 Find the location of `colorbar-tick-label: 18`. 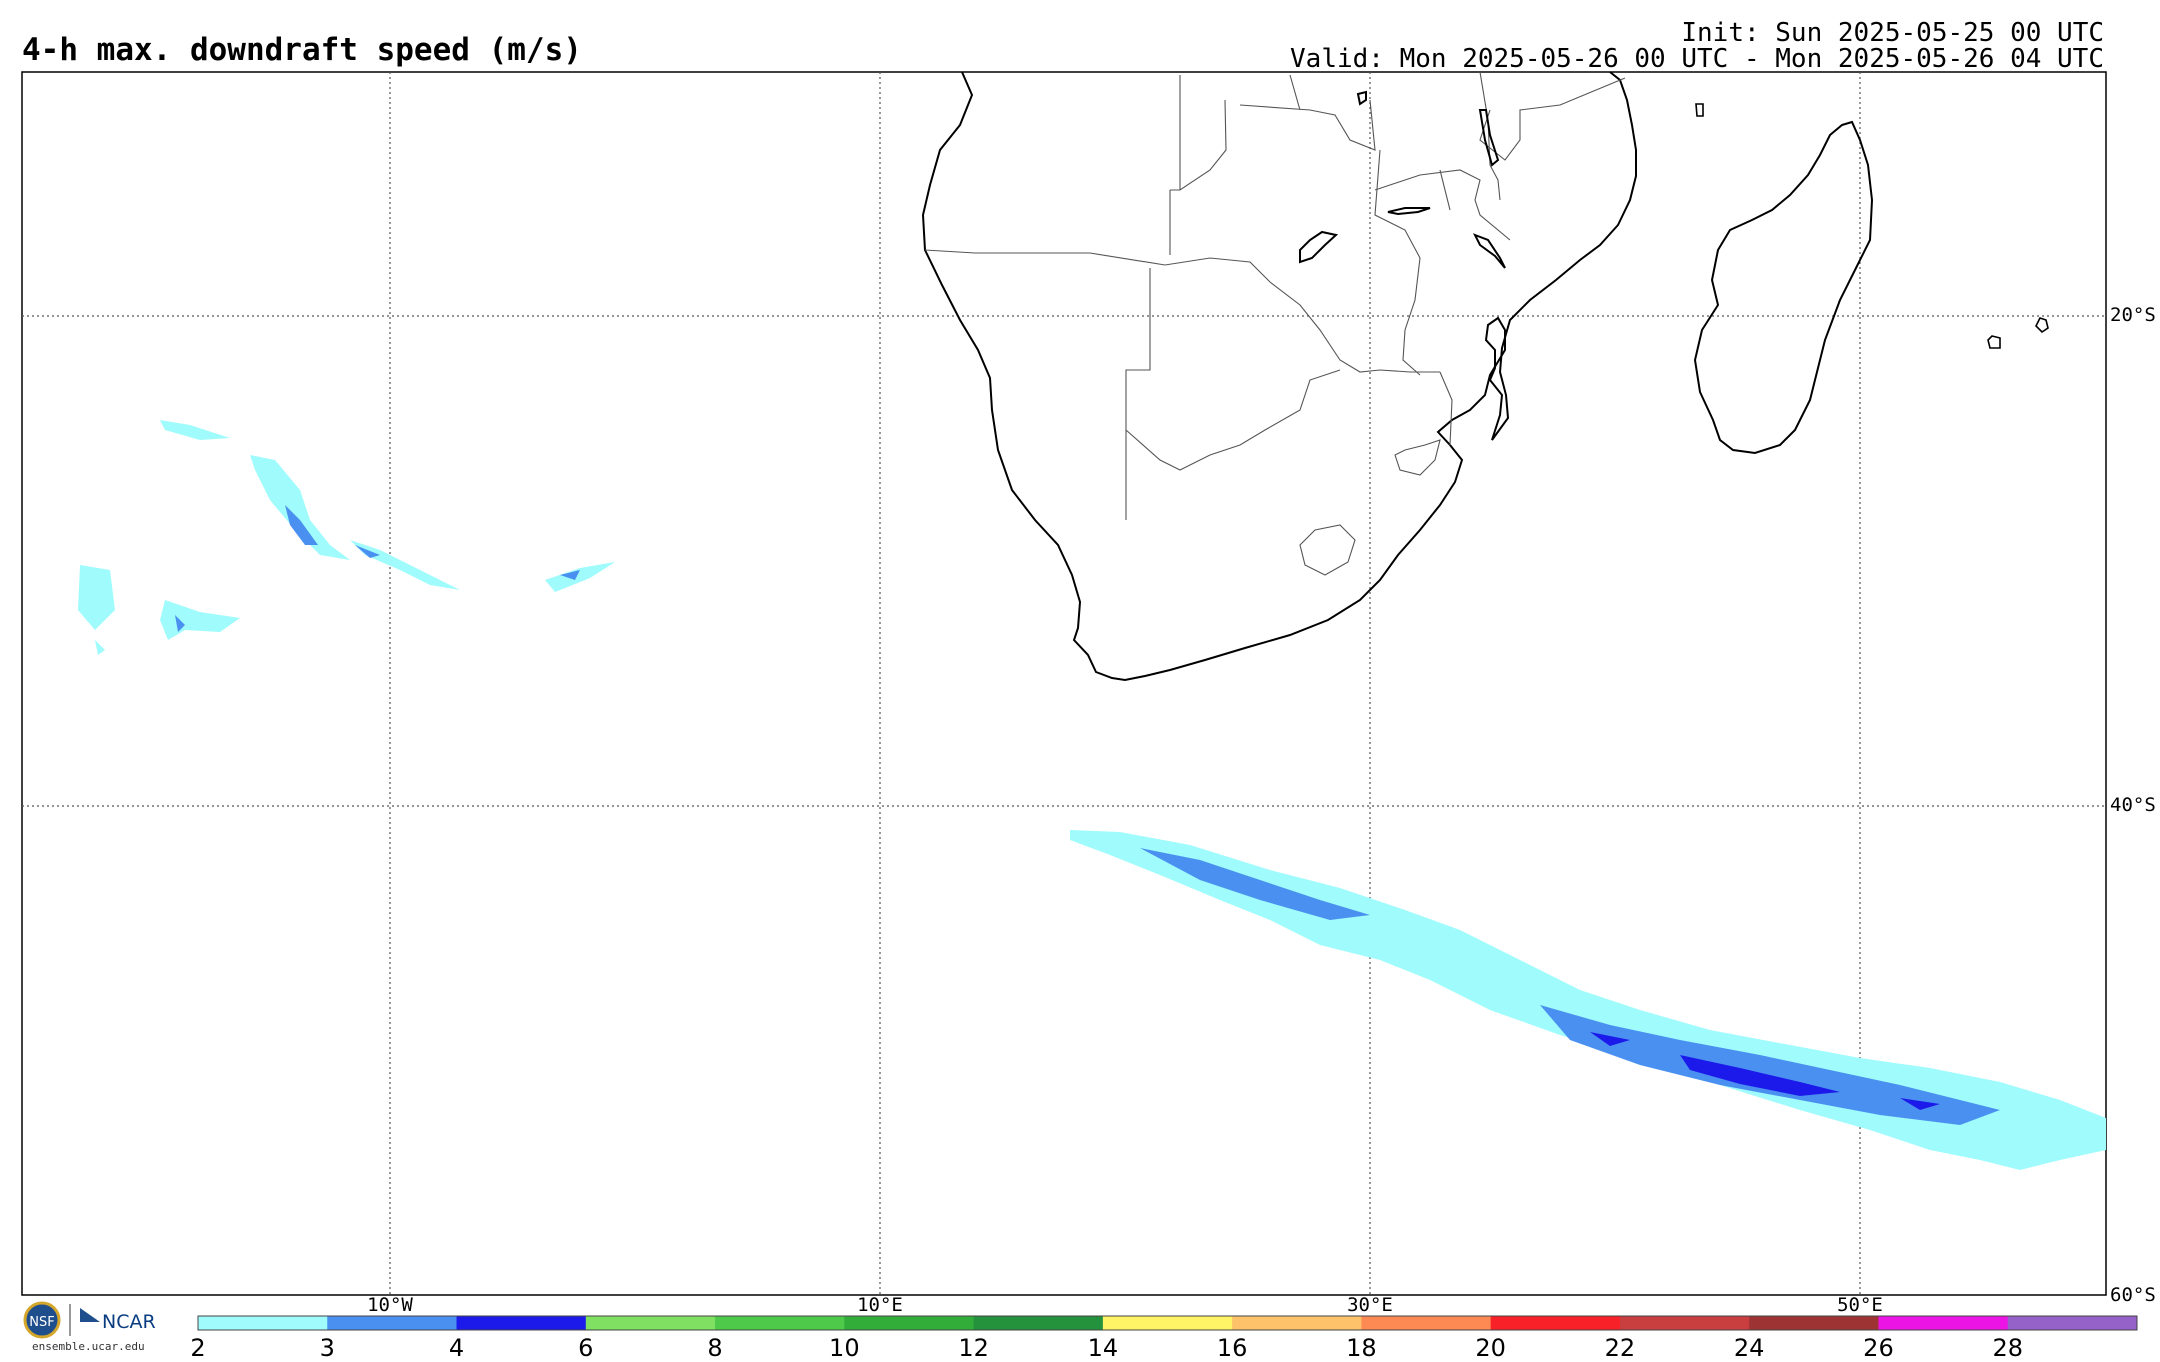

colorbar-tick-label: 18 is located at coordinates (1361, 1348).